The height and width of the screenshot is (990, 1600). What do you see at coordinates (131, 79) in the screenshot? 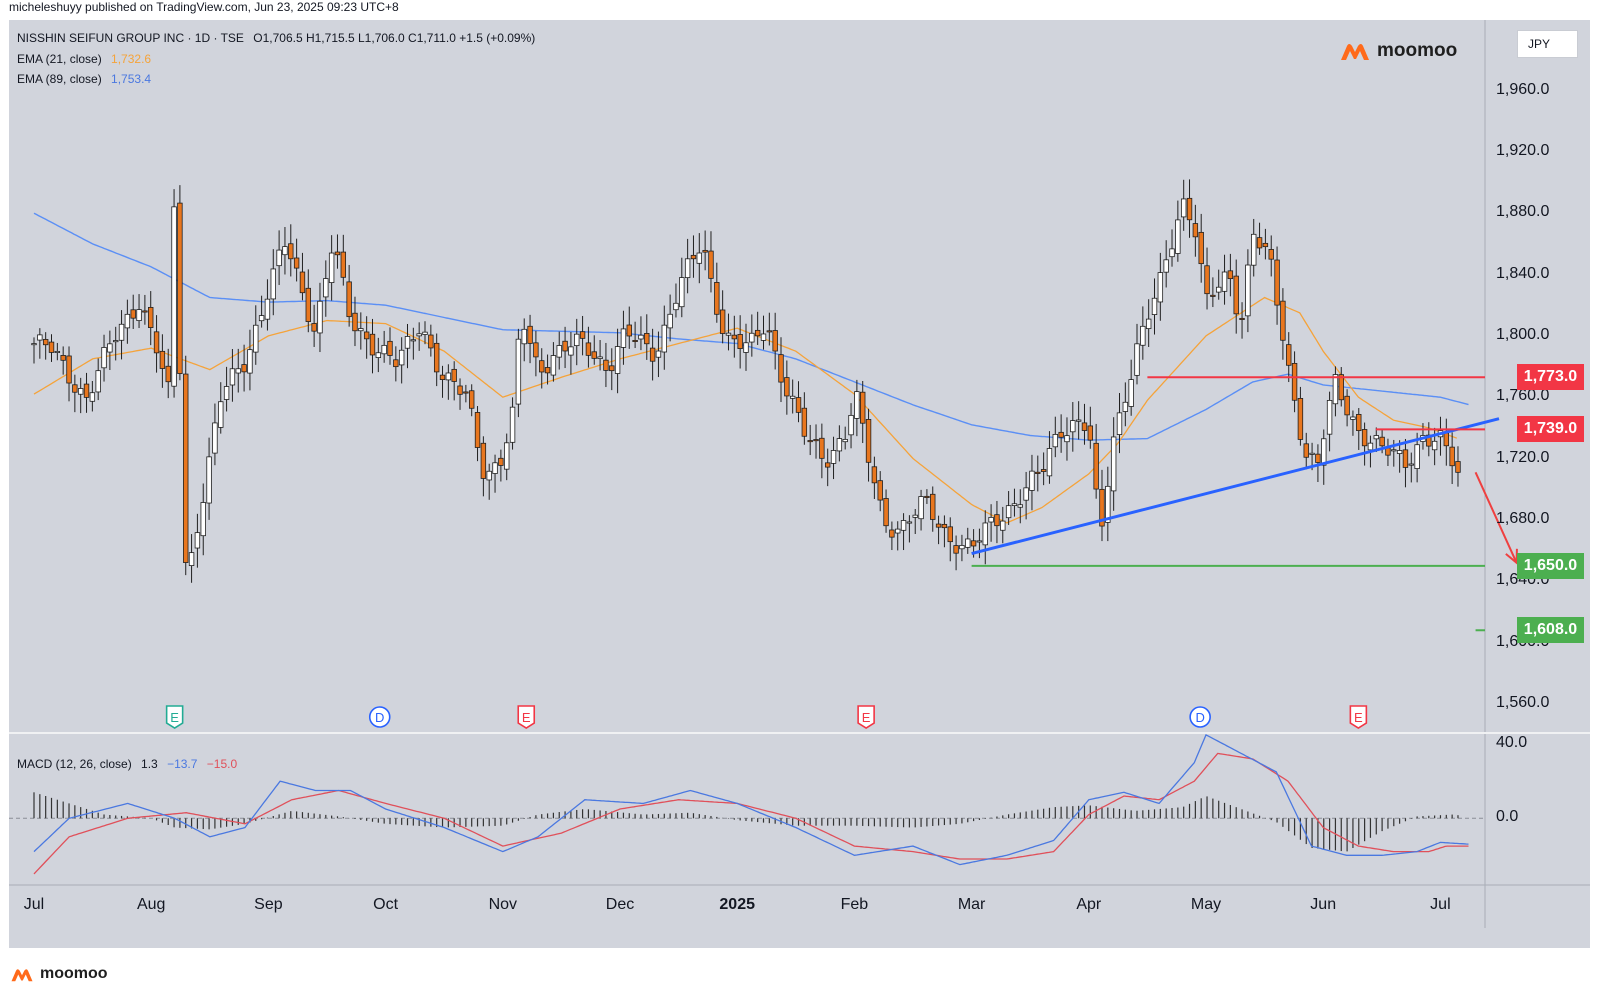
I see `ema89-value: 1,753.4` at bounding box center [131, 79].